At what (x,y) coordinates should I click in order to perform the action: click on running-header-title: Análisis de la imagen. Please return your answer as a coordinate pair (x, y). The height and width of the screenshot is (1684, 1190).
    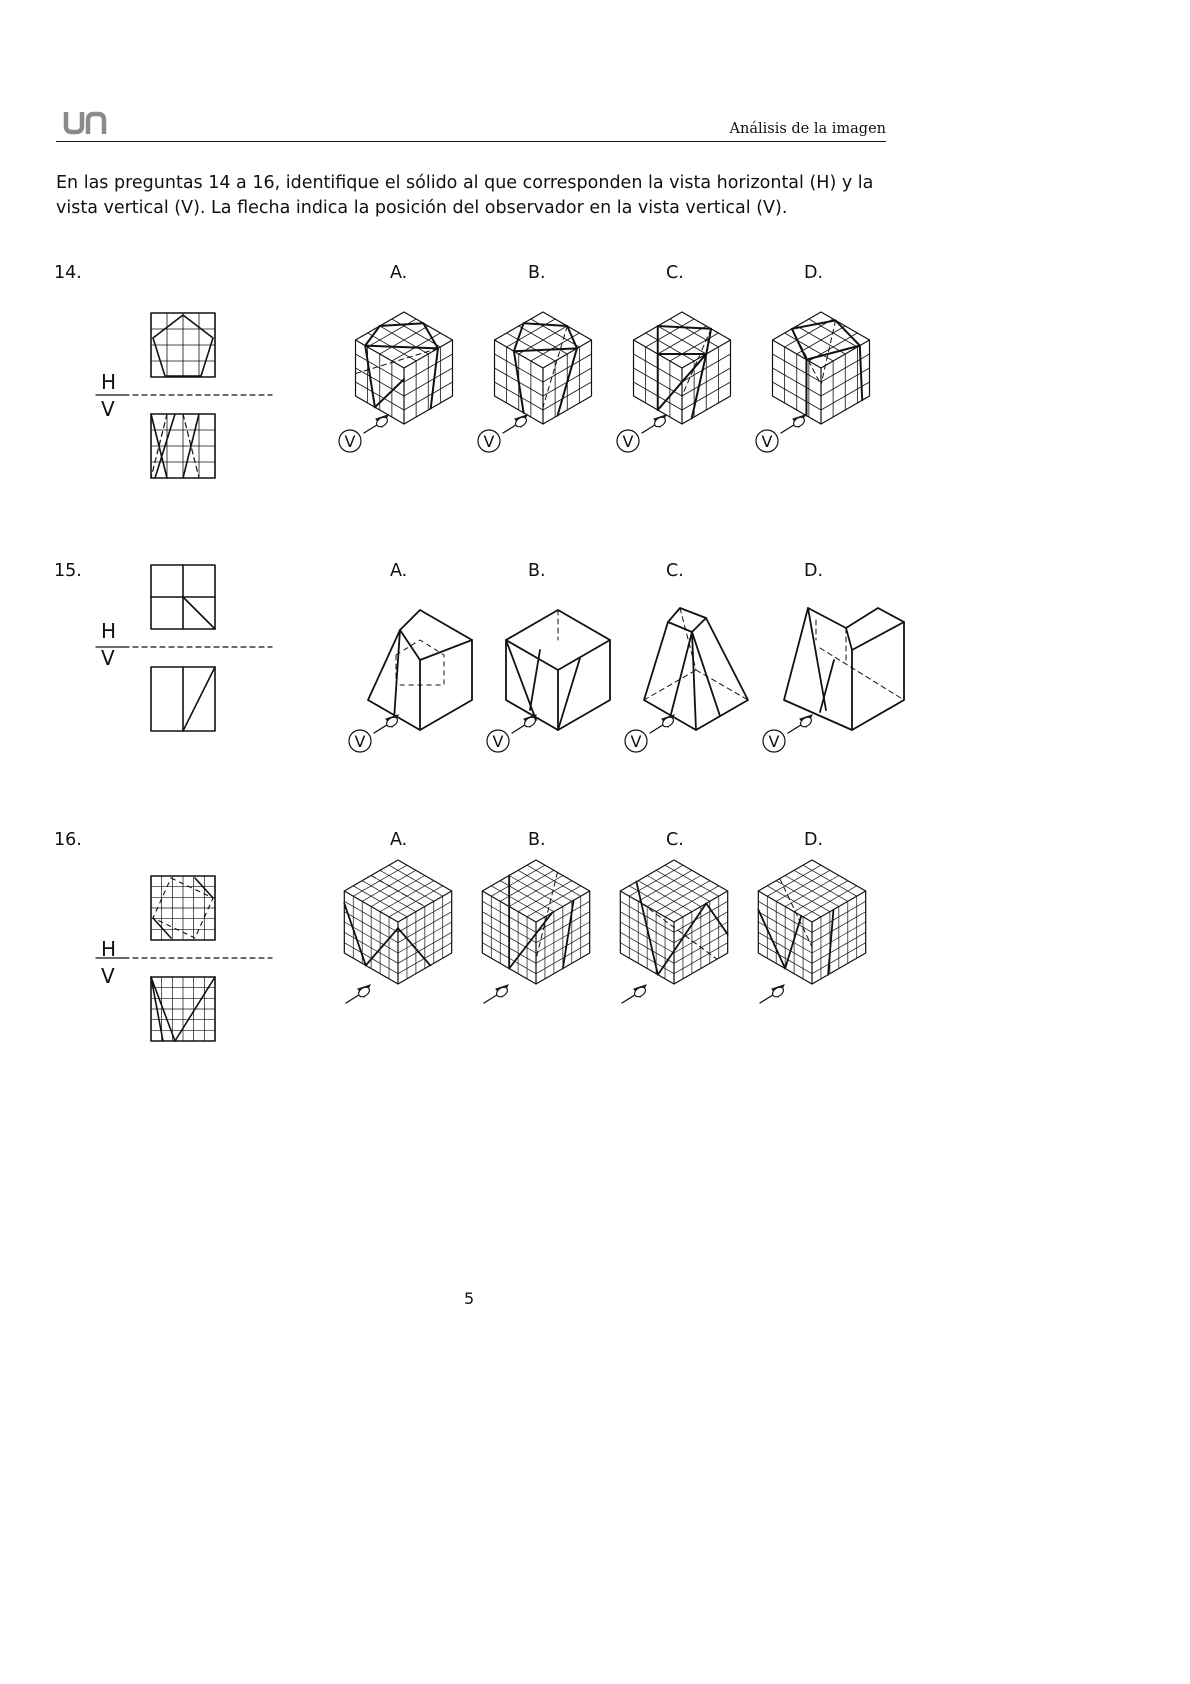
    Looking at the image, I should click on (807, 129).